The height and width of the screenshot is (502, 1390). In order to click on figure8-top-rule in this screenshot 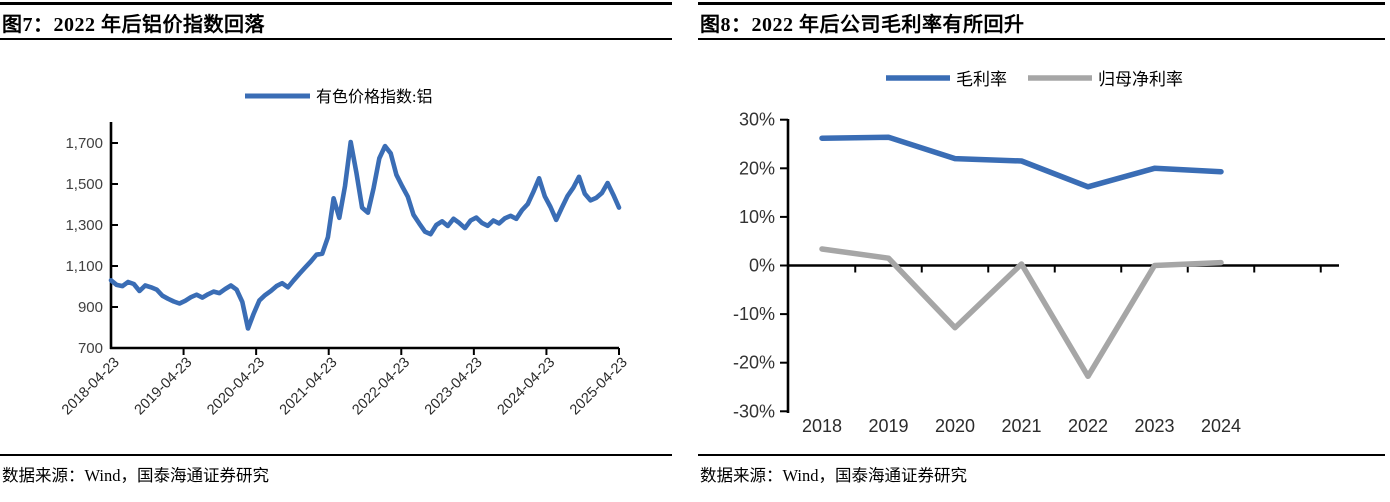, I will do `click(1041, 3)`.